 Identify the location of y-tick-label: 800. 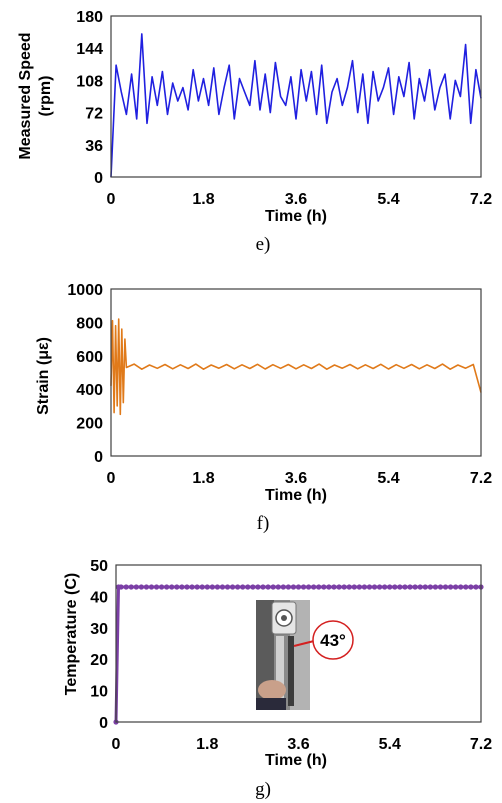
(89, 323).